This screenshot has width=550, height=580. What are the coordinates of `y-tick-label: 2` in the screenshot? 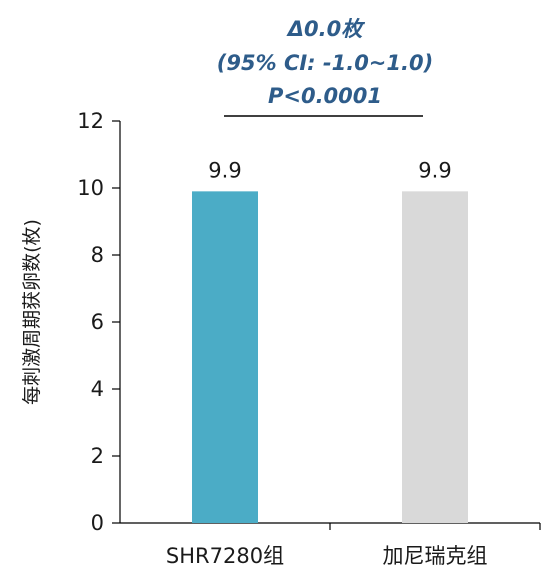 It's located at (97, 456).